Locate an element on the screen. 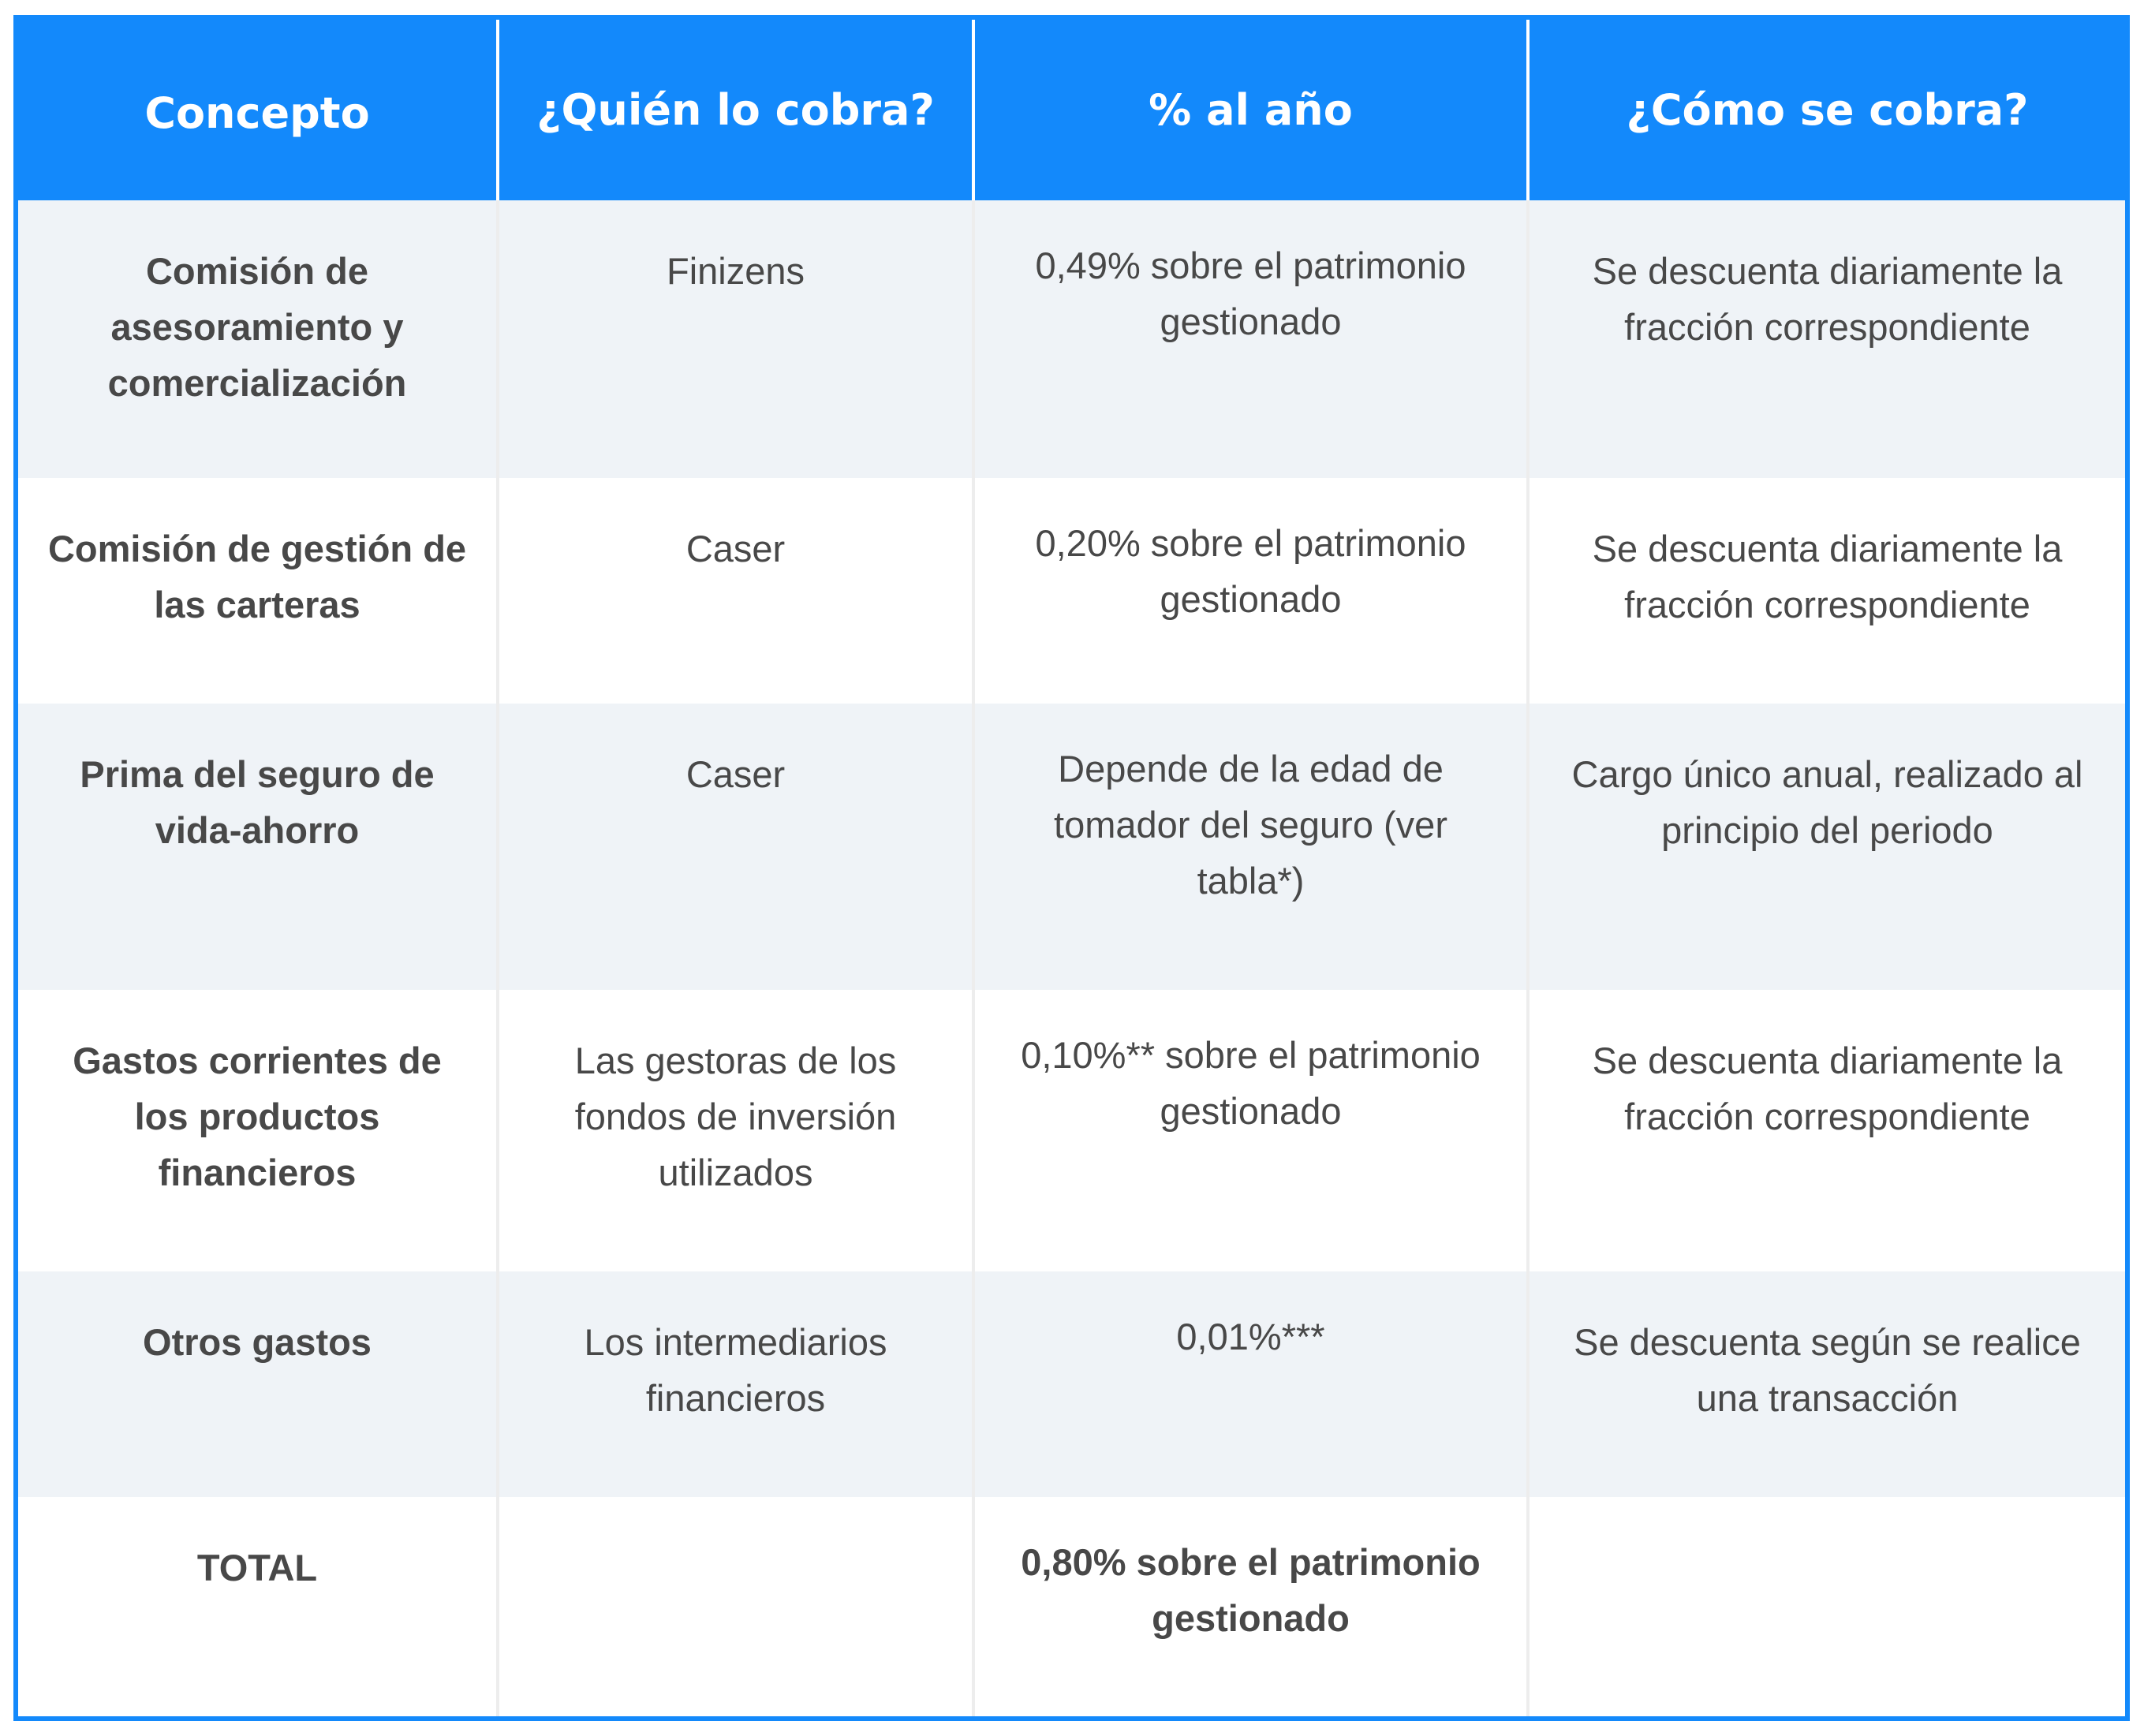 This screenshot has height=1736, width=2144. cell-como-total is located at coordinates (1826, 1606).